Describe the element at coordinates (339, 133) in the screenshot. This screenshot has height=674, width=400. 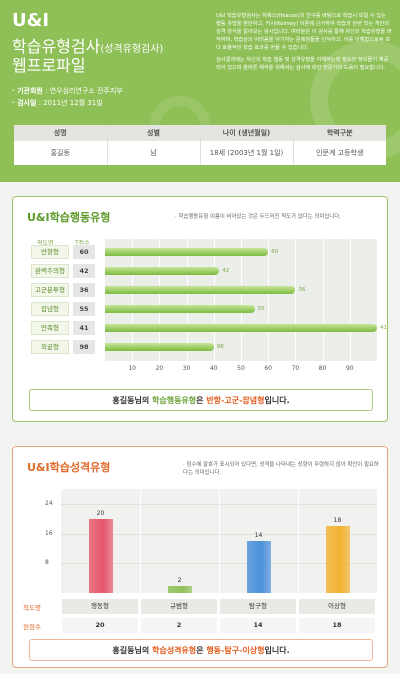
I see `header-education: 학력구분` at that location.